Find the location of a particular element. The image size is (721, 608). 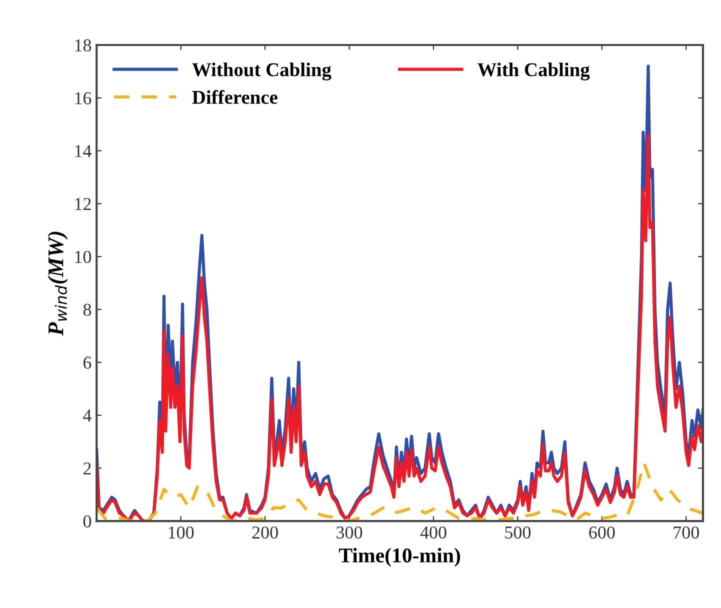

legend-label: With Cabling is located at coordinates (534, 71).